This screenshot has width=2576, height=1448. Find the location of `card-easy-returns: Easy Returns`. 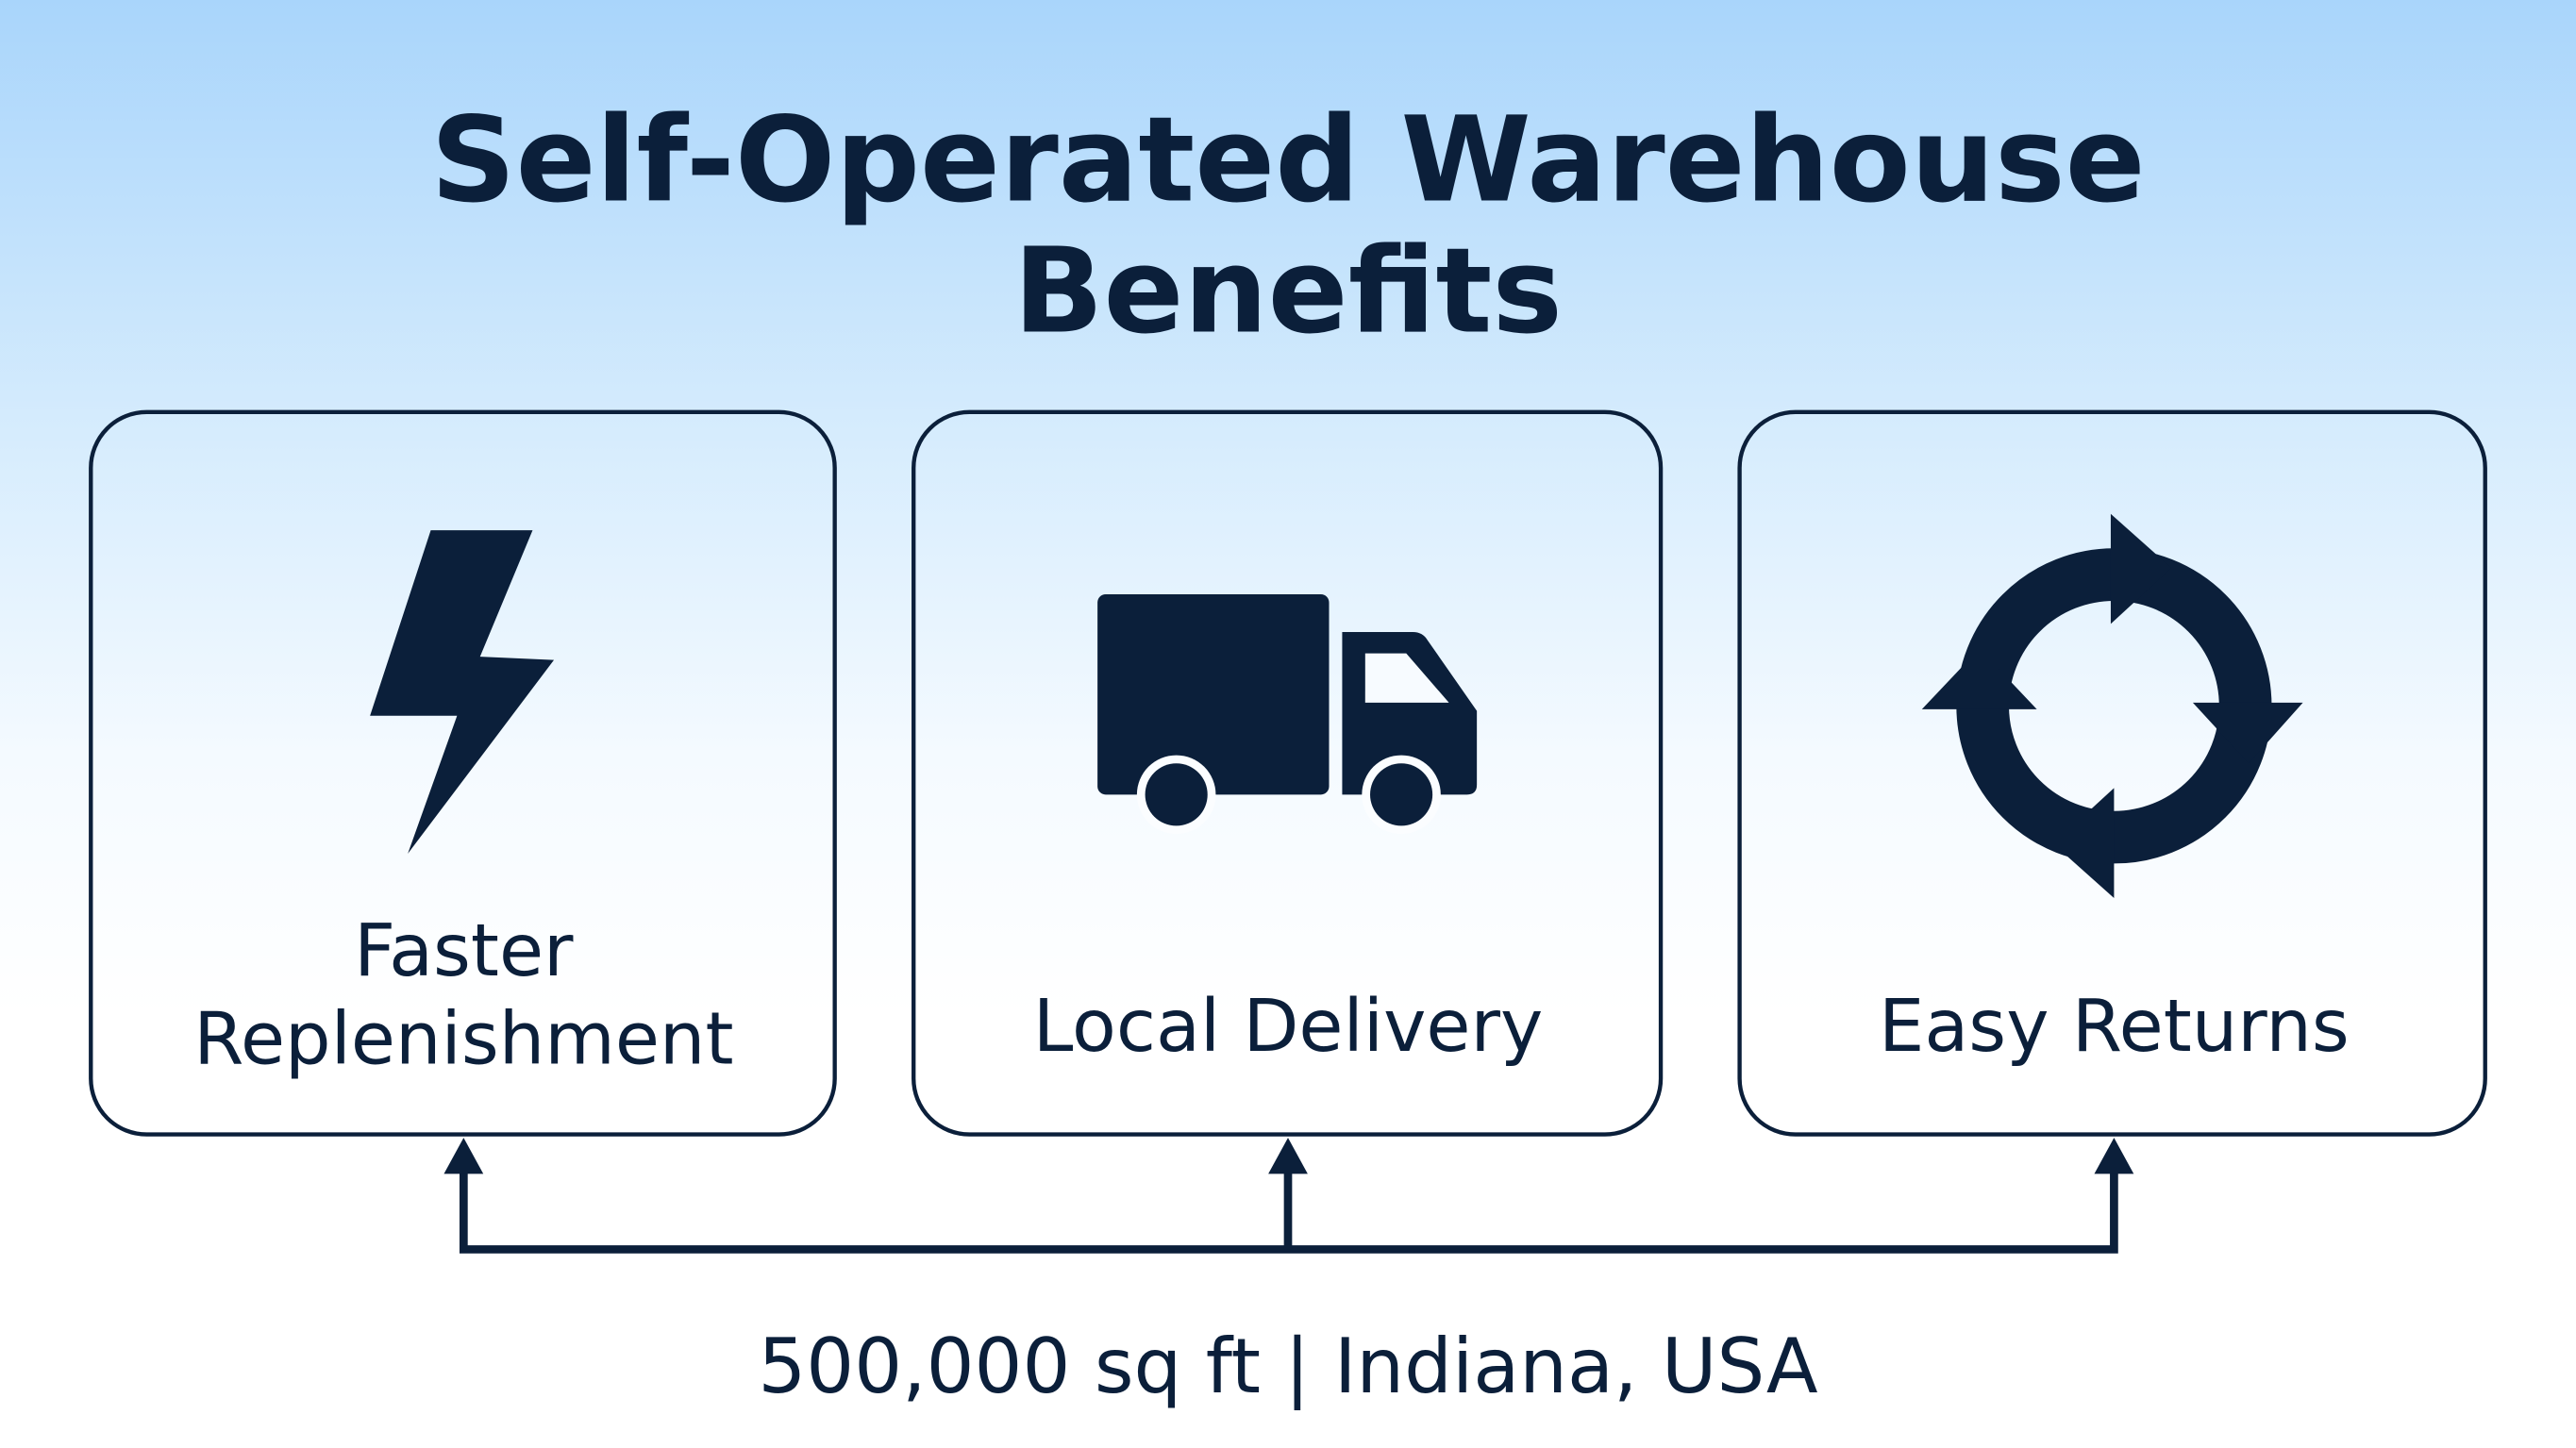

card-easy-returns: Easy Returns is located at coordinates (2112, 773).